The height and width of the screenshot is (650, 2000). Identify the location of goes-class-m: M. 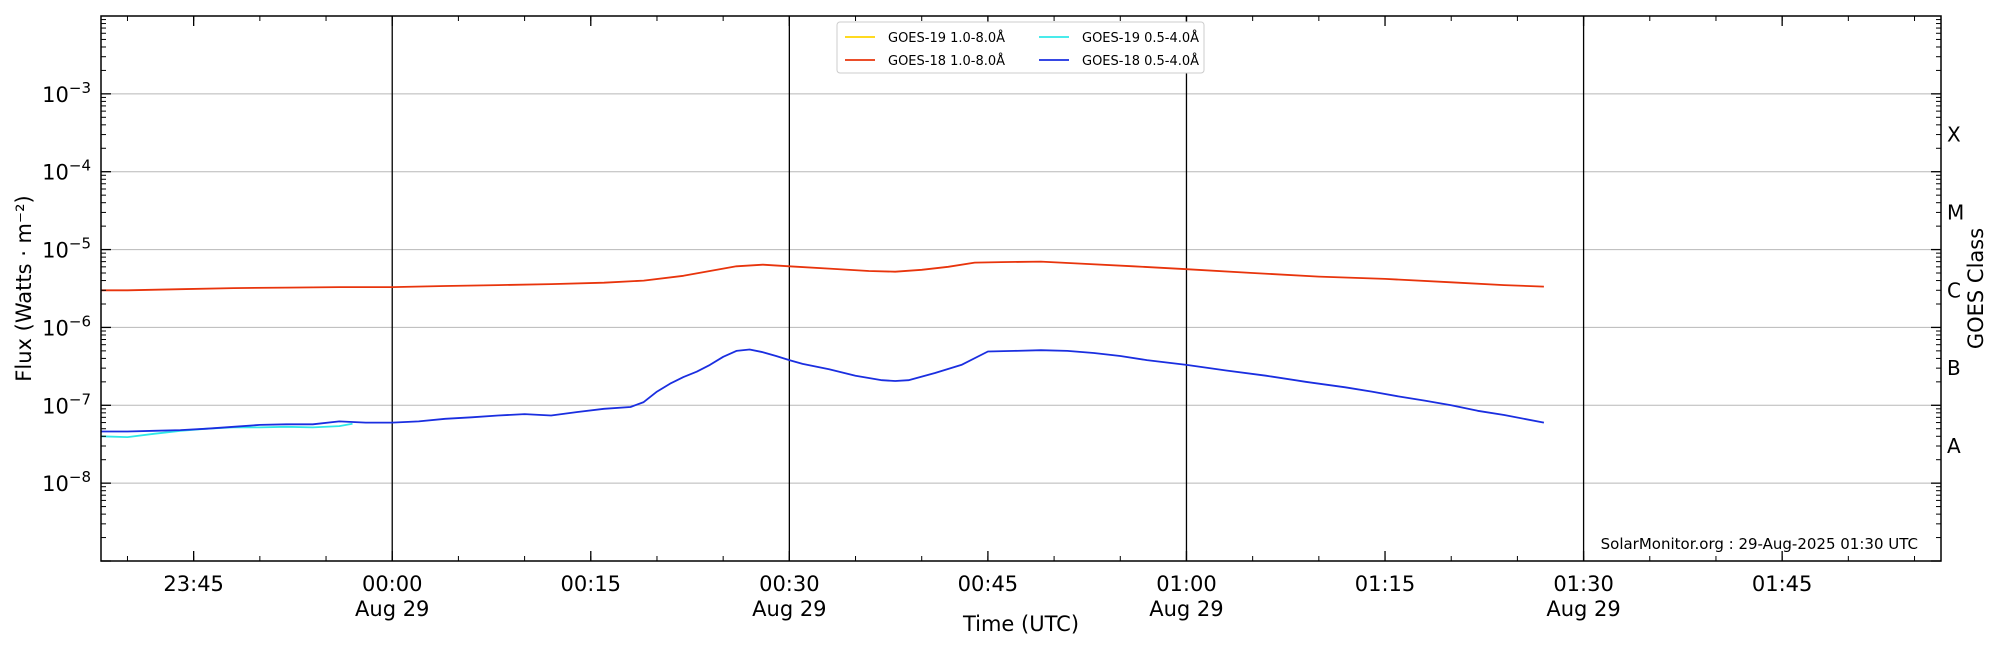
(1955, 212).